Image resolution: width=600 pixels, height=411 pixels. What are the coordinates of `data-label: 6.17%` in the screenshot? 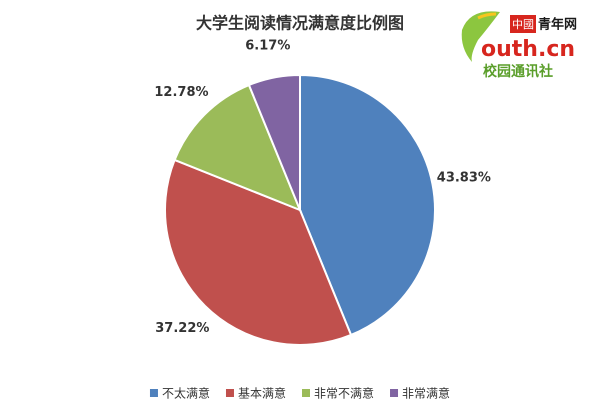 It's located at (267, 46).